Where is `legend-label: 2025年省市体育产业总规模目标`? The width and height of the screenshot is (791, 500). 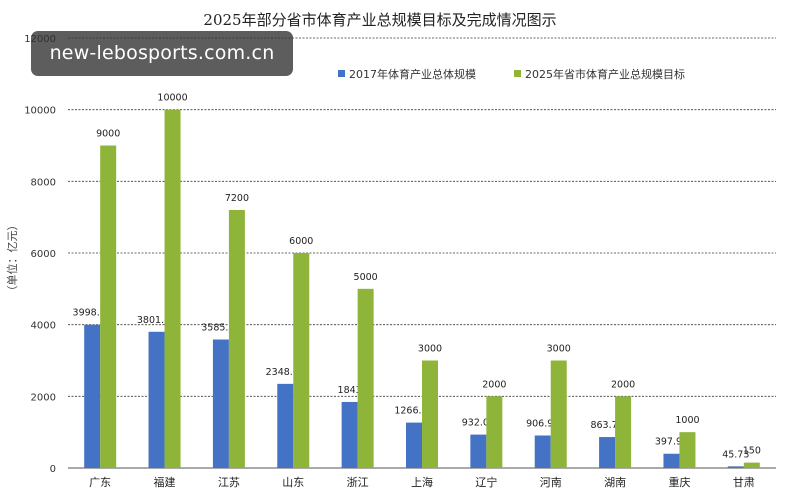 legend-label: 2025年省市体育产业总规模目标 is located at coordinates (605, 74).